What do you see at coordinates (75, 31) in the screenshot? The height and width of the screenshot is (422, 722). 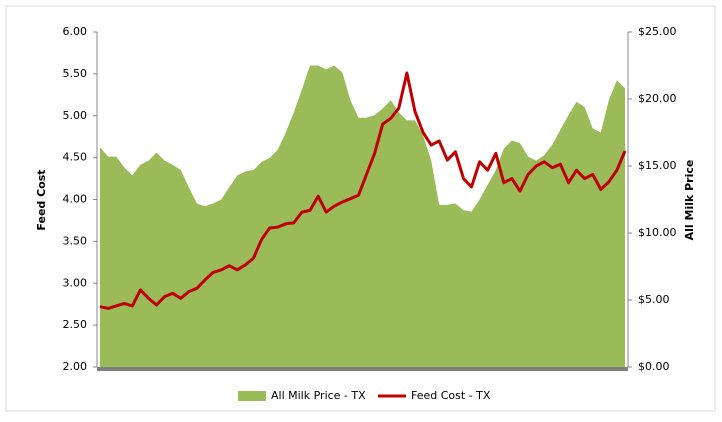 I see `y-tick-label: 6.00` at bounding box center [75, 31].